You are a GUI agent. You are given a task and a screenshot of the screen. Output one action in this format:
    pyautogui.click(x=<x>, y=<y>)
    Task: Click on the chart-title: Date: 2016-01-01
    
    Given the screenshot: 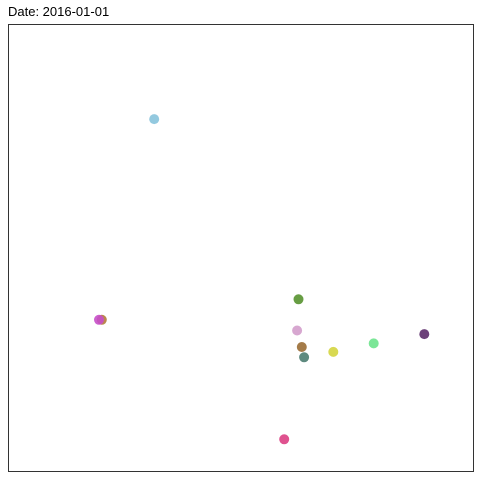 What is the action you would take?
    pyautogui.click(x=59, y=11)
    